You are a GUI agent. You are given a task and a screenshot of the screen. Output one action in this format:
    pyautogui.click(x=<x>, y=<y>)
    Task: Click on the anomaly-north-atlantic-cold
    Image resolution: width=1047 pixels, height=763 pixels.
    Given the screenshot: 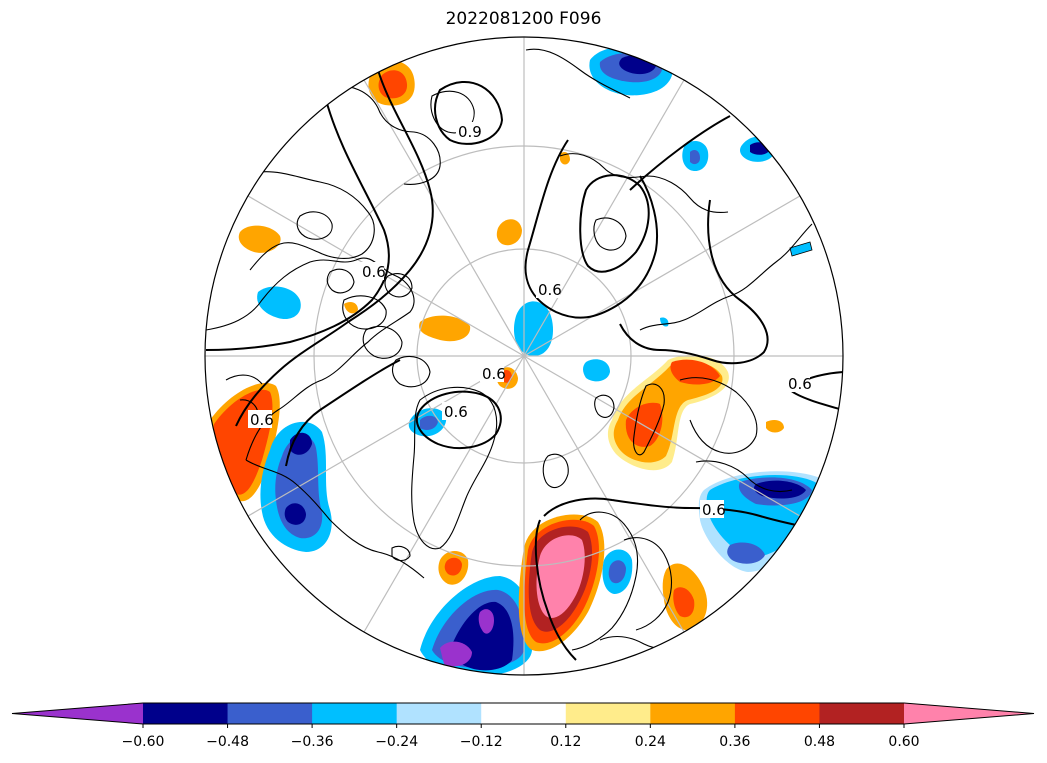 What is the action you would take?
    pyautogui.click(x=476, y=625)
    